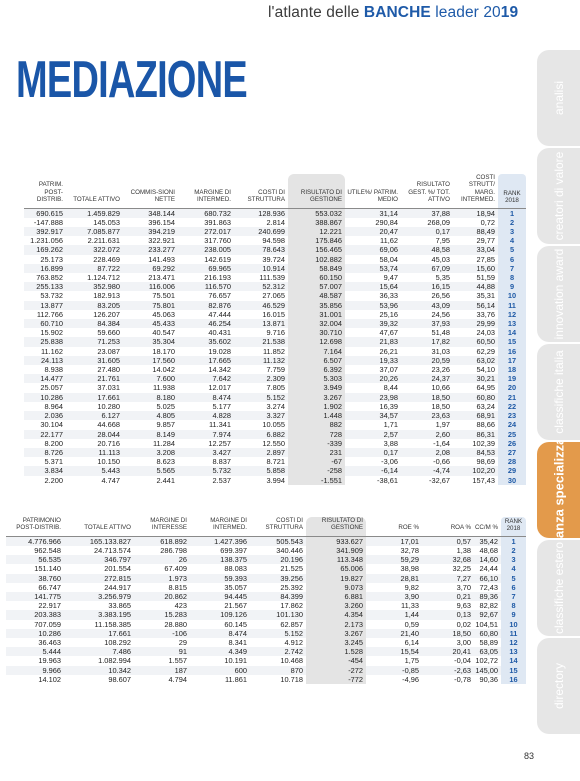 Image resolution: width=580 pixels, height=781 pixels. I want to click on page-number: 83, so click(529, 756).